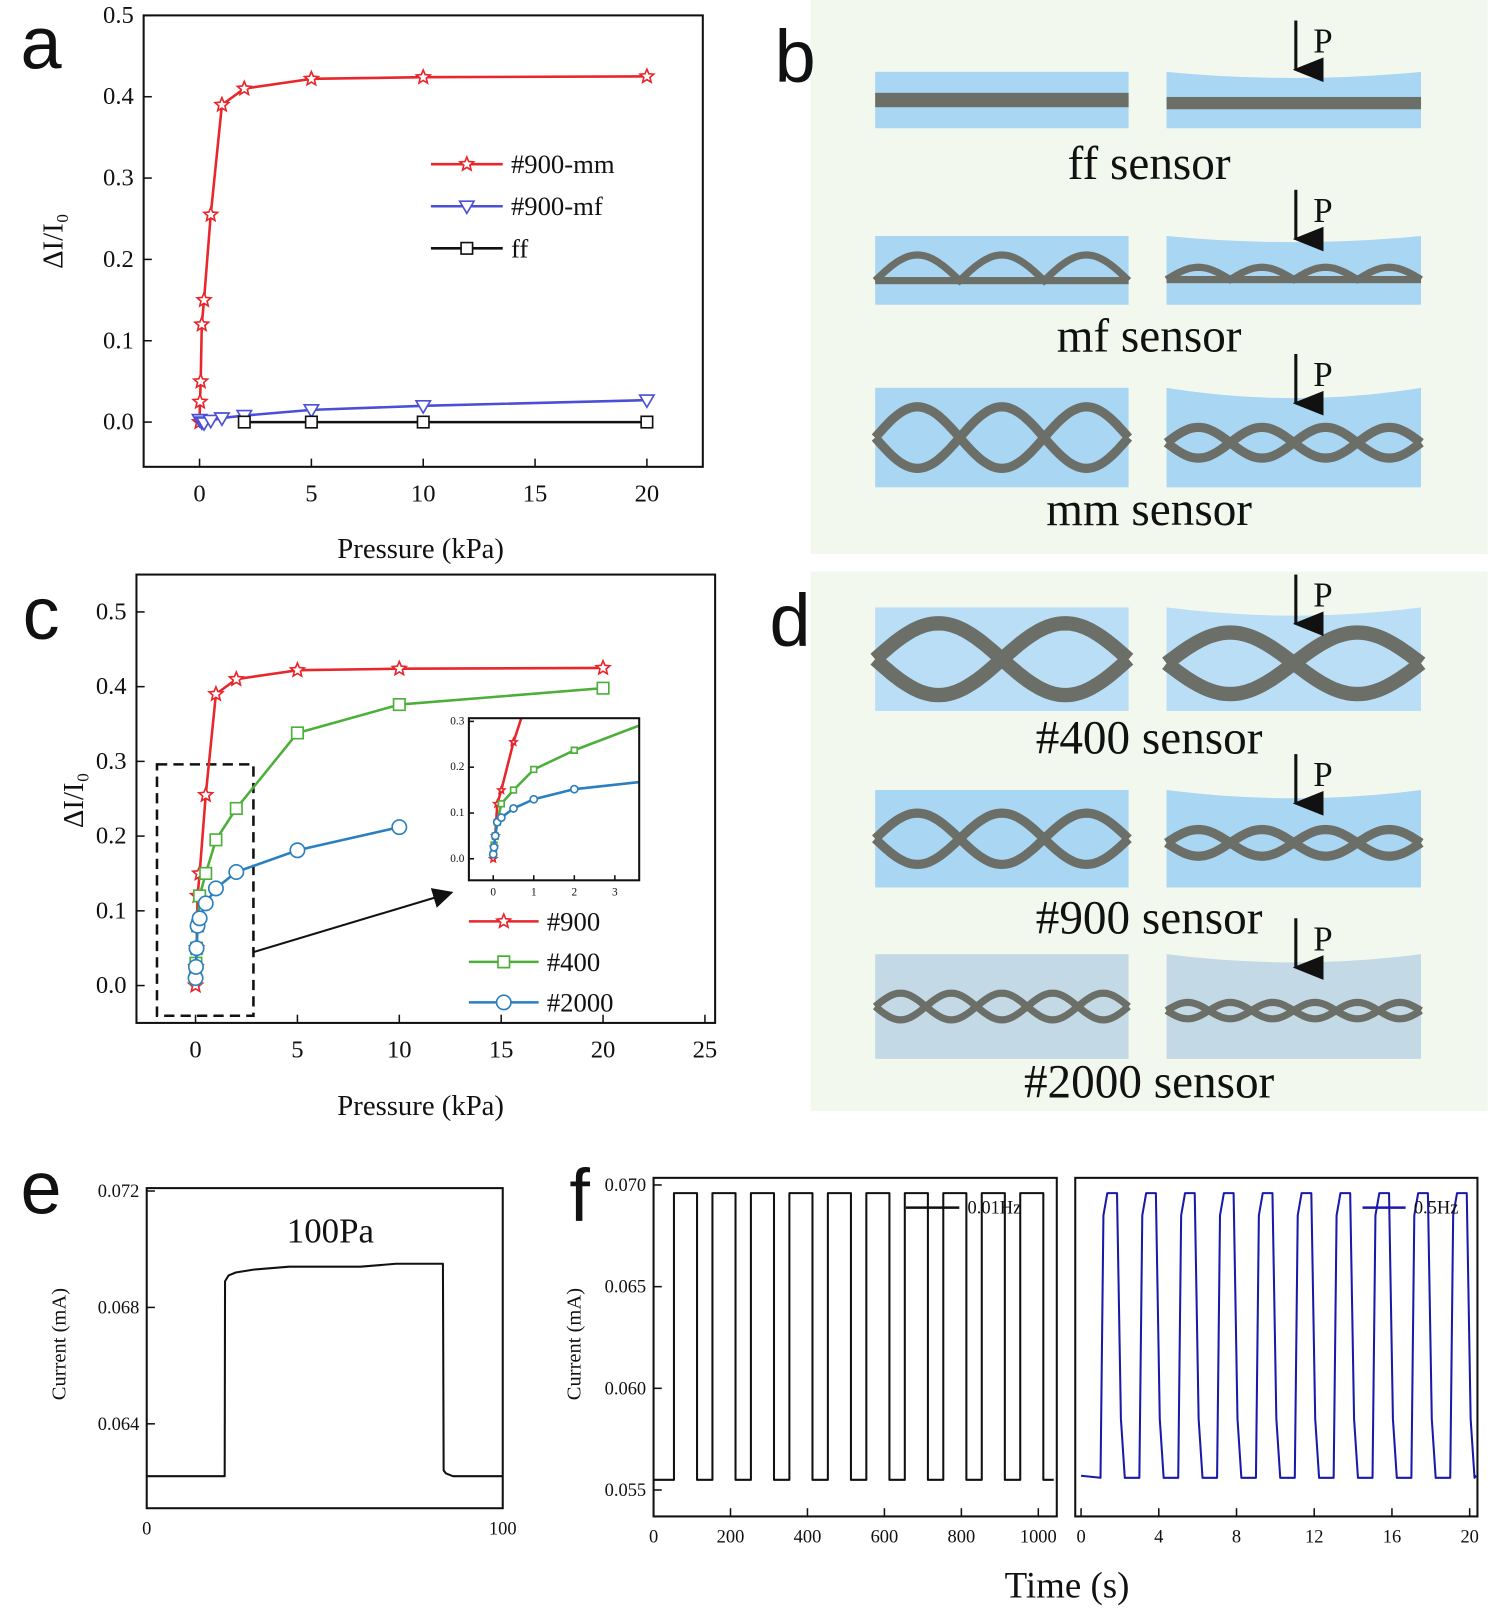 The image size is (1500, 1613). Describe the element at coordinates (519, 248) in the screenshot. I see `legend-label: ff` at that location.